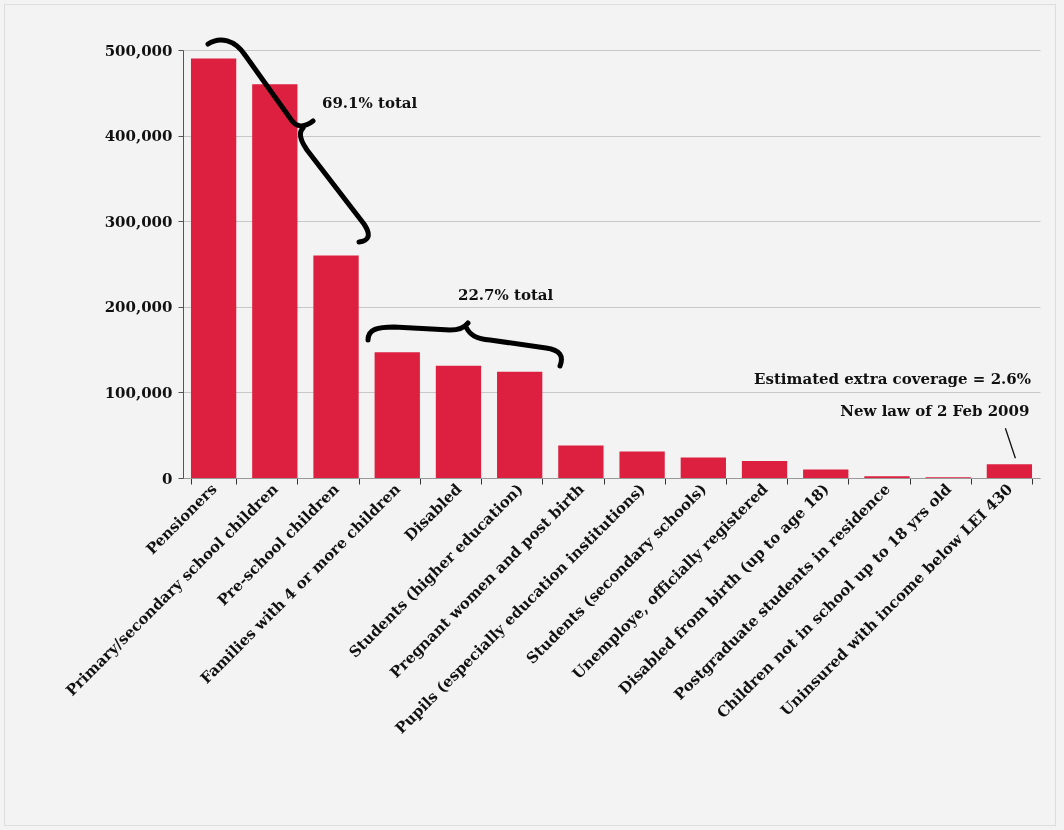  Describe the element at coordinates (138, 136) in the screenshot. I see `y-tick-label: 400,000` at that location.